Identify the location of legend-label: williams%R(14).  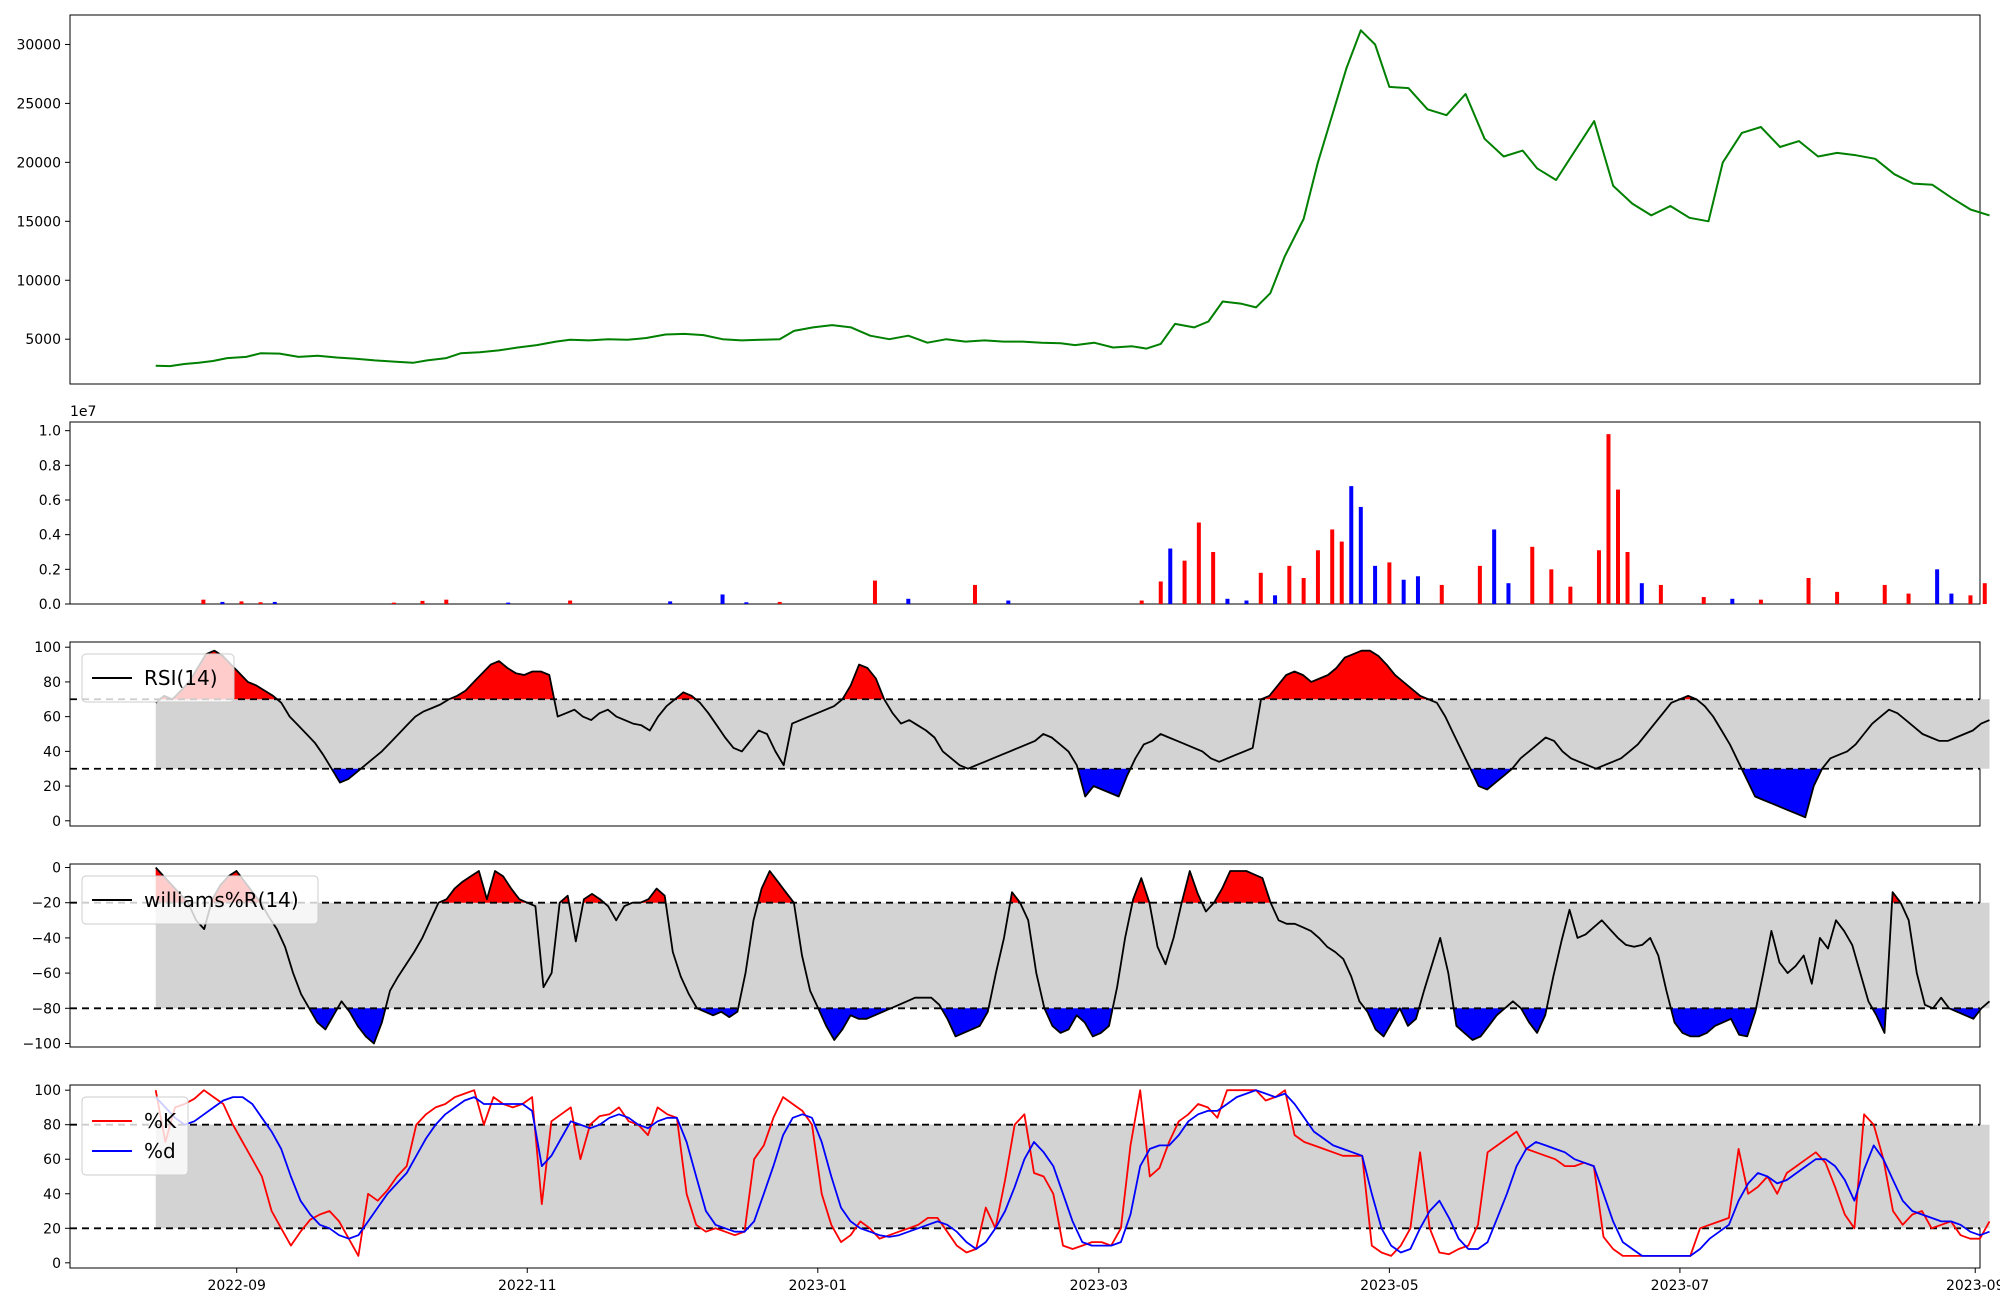
(221, 900).